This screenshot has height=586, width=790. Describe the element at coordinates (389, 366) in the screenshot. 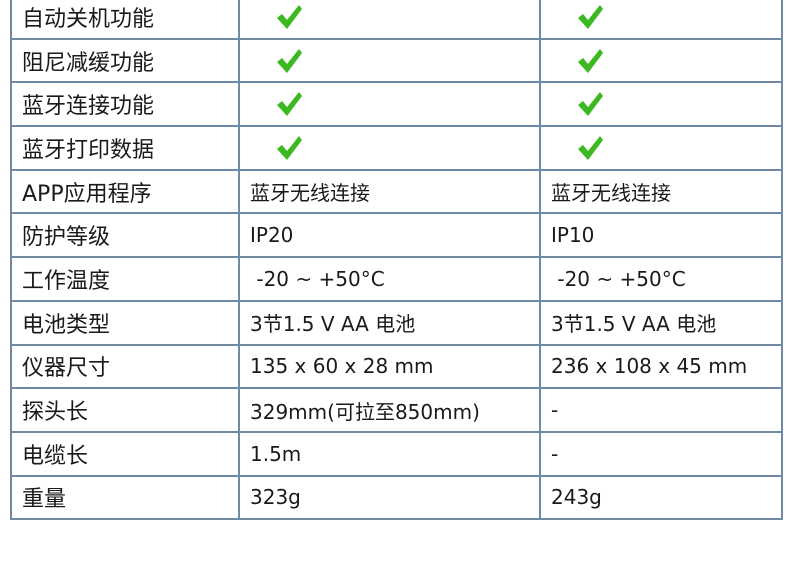

I see `value-cell: 135 x 60 x 28 mm` at that location.